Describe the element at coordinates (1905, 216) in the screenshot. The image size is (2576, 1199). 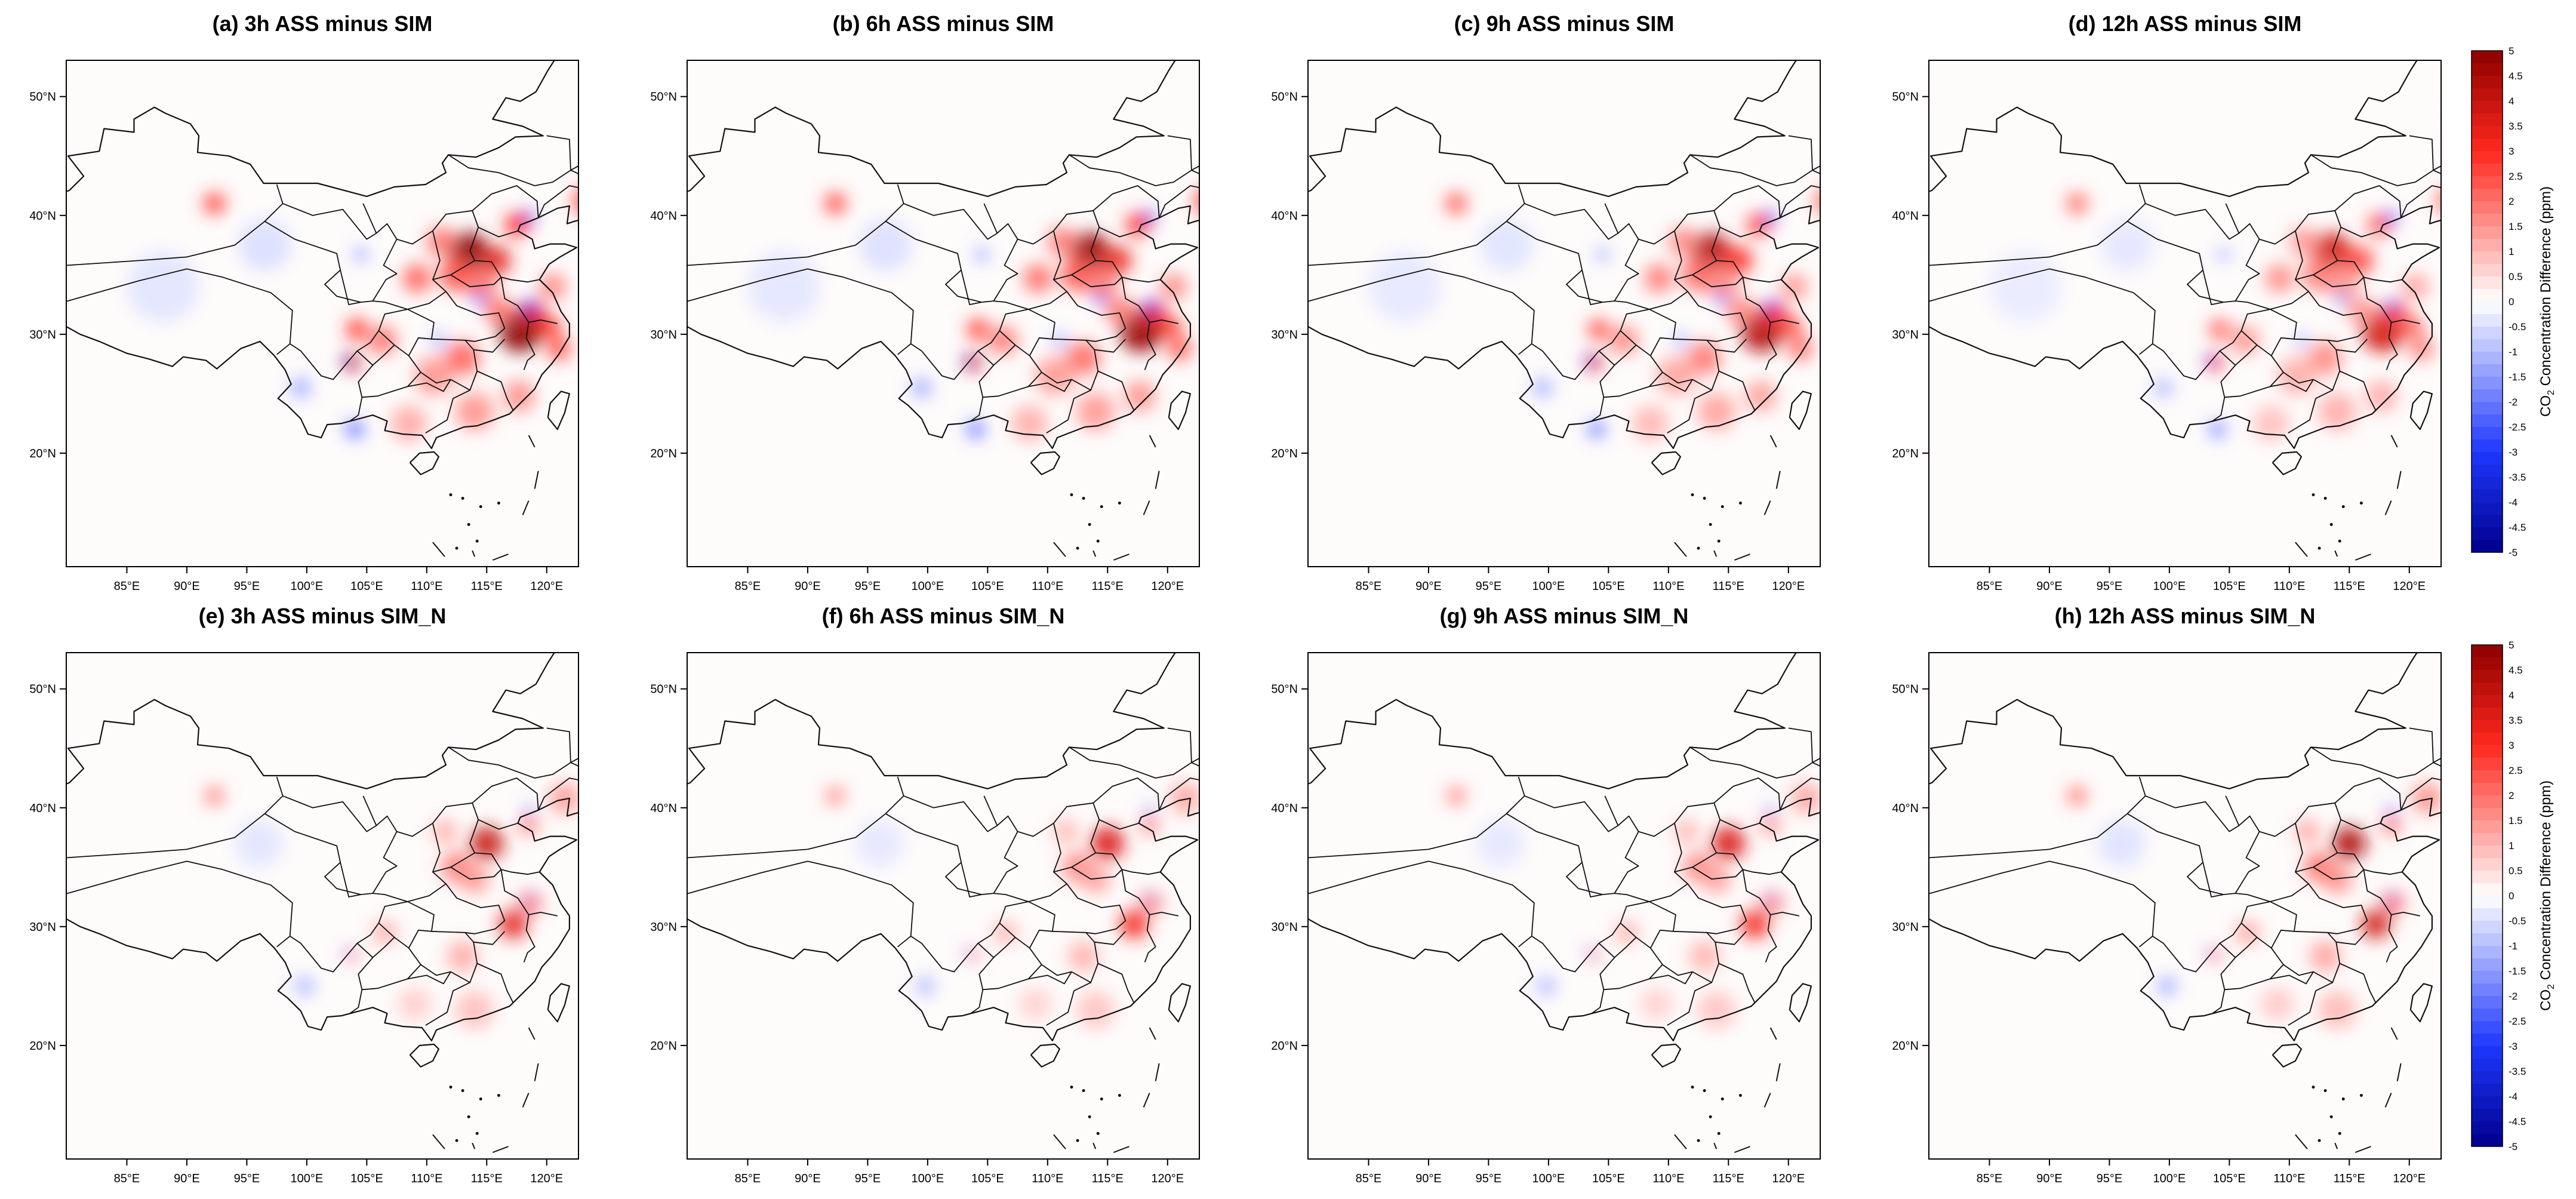
I see `y-tick-label: 40°N` at that location.